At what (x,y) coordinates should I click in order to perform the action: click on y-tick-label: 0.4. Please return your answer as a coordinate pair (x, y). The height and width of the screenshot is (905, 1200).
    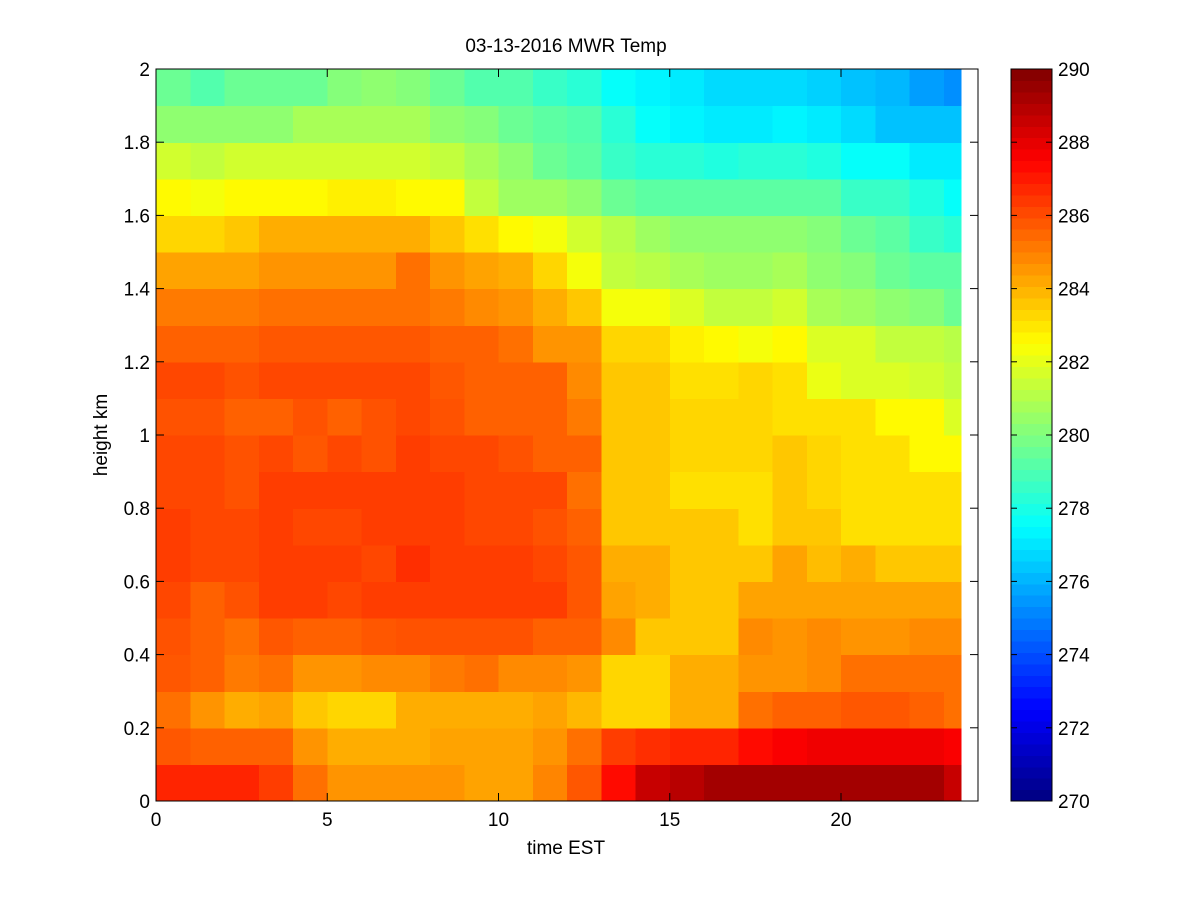
    Looking at the image, I should click on (137, 656).